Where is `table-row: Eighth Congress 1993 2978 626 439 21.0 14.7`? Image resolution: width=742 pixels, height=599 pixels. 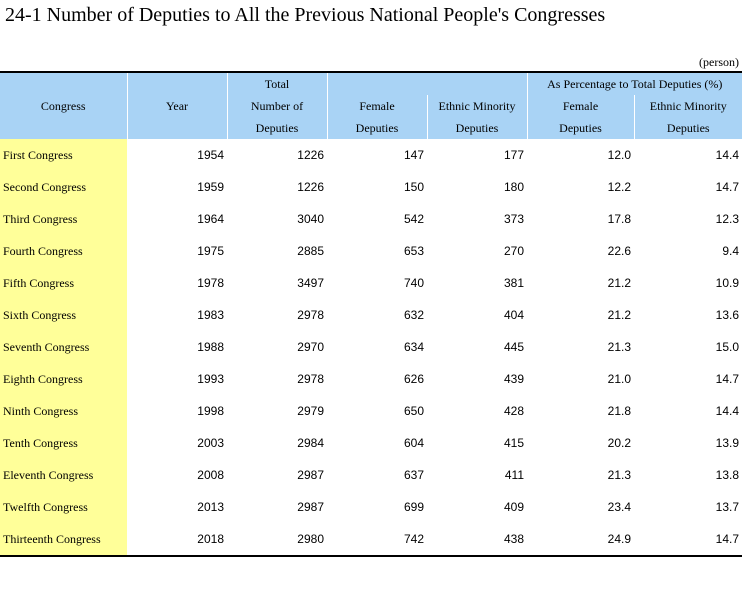 table-row: Eighth Congress 1993 2978 626 439 21.0 14.7 is located at coordinates (371, 379).